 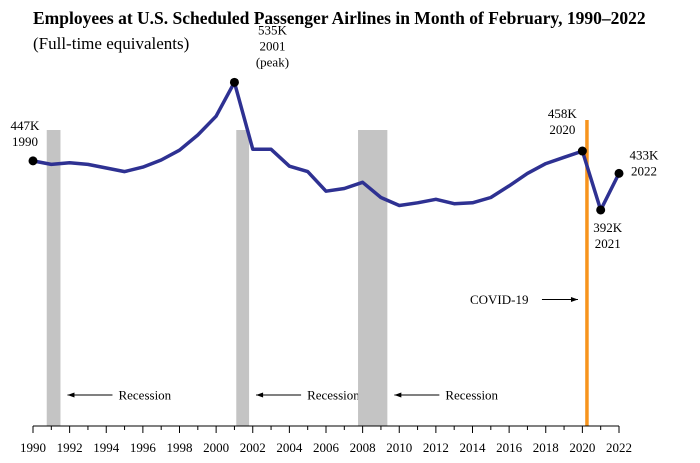 What do you see at coordinates (471, 395) in the screenshot?
I see `recession-label-3: Recession` at bounding box center [471, 395].